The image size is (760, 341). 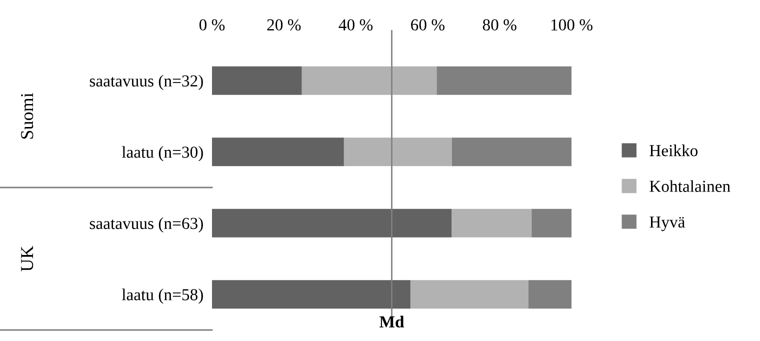 What do you see at coordinates (162, 154) in the screenshot?
I see `y-tick-label: laatu (n=30)` at bounding box center [162, 154].